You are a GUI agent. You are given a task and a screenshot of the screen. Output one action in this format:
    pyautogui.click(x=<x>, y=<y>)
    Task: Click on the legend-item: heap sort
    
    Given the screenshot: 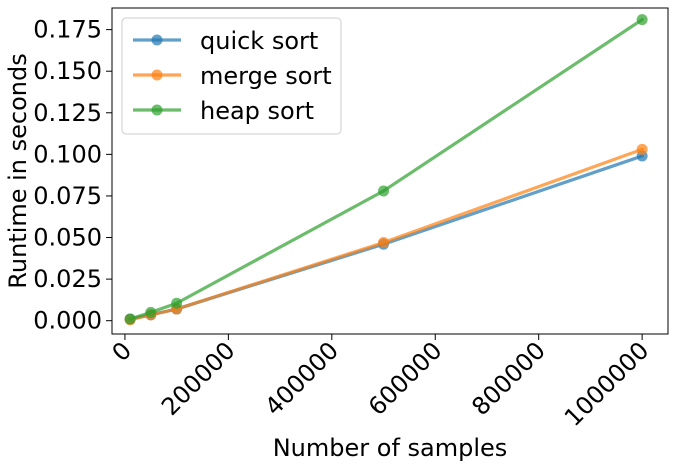 What is the action you would take?
    pyautogui.click(x=223, y=111)
    